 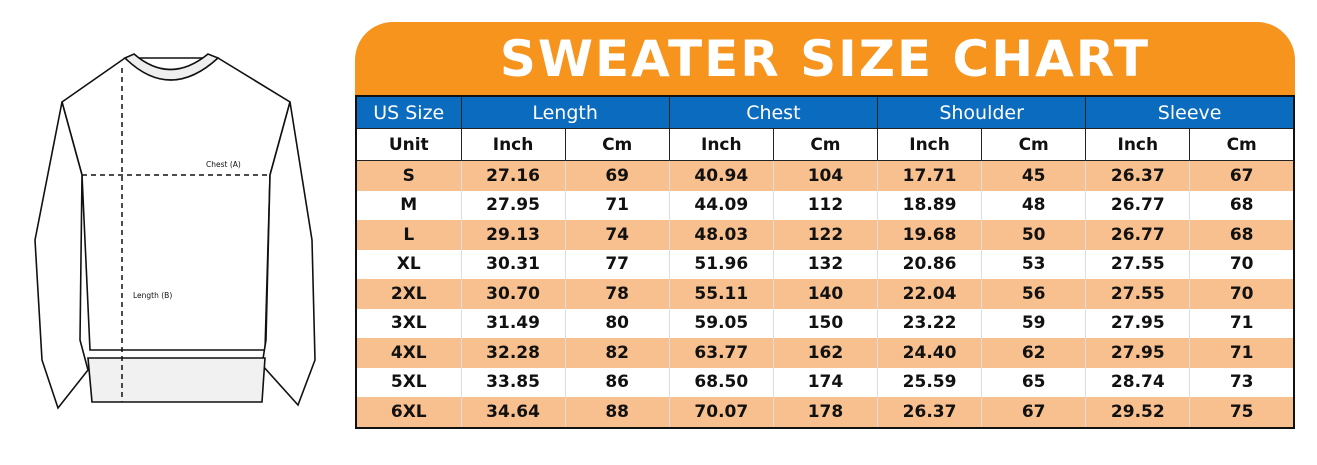 I want to click on measurement-cell: 174, so click(x=825, y=382).